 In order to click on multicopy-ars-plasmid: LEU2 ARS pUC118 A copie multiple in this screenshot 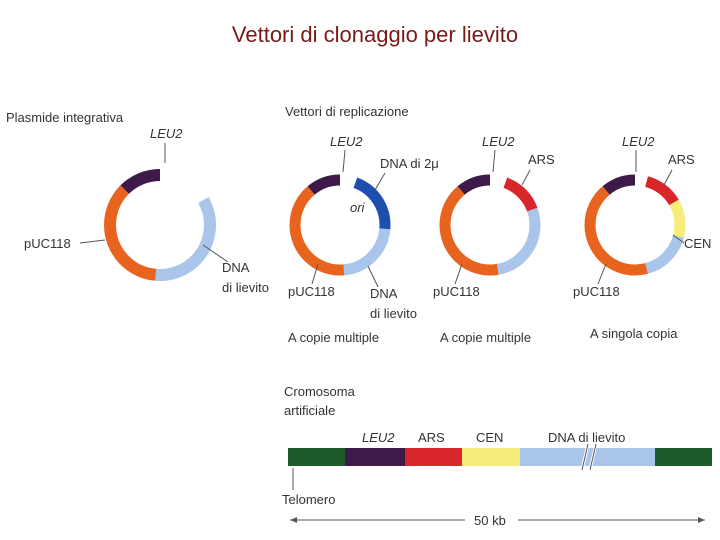, I will do `click(494, 239)`.